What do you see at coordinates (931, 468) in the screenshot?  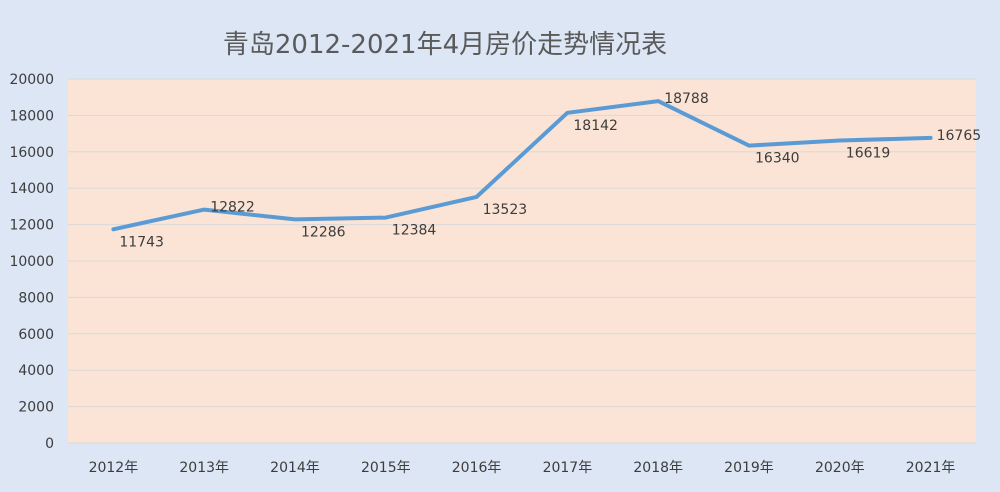 I see `x-tick-label: 2021年` at bounding box center [931, 468].